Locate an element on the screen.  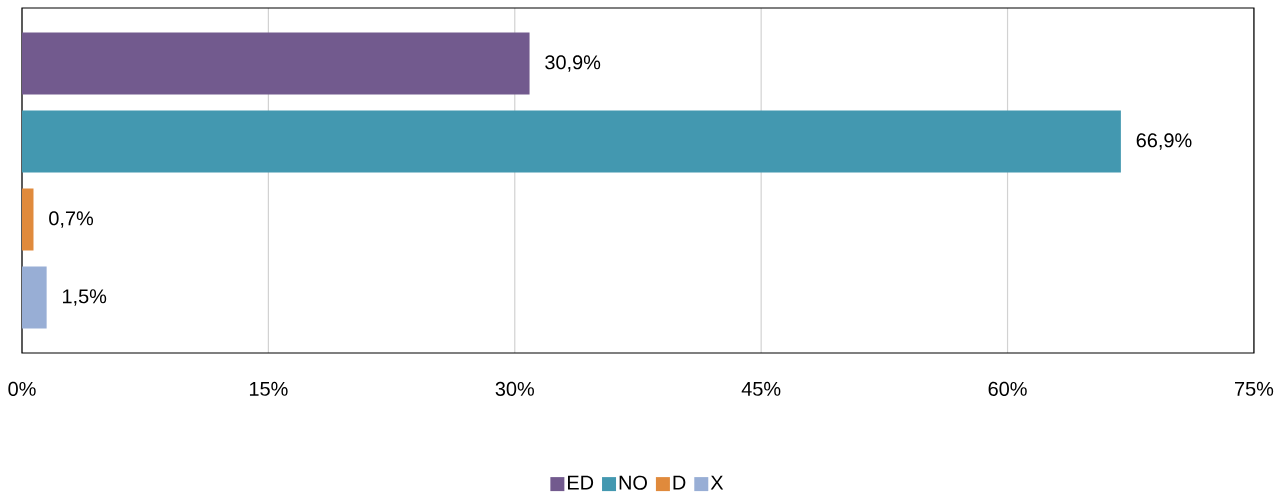
x-tick-label: 60% is located at coordinates (1007, 388).